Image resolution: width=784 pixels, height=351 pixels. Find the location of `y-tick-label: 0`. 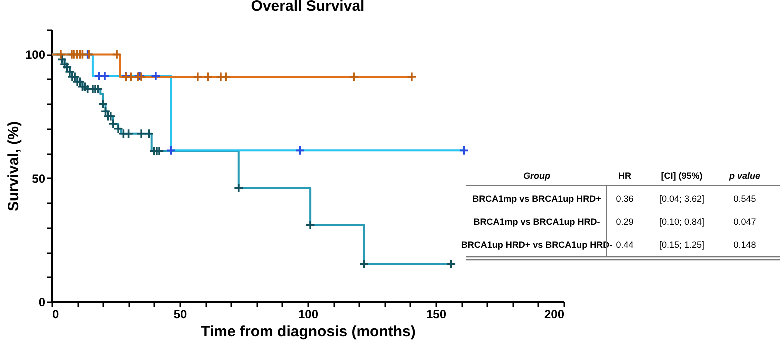

y-tick-label: 0 is located at coordinates (42, 303).